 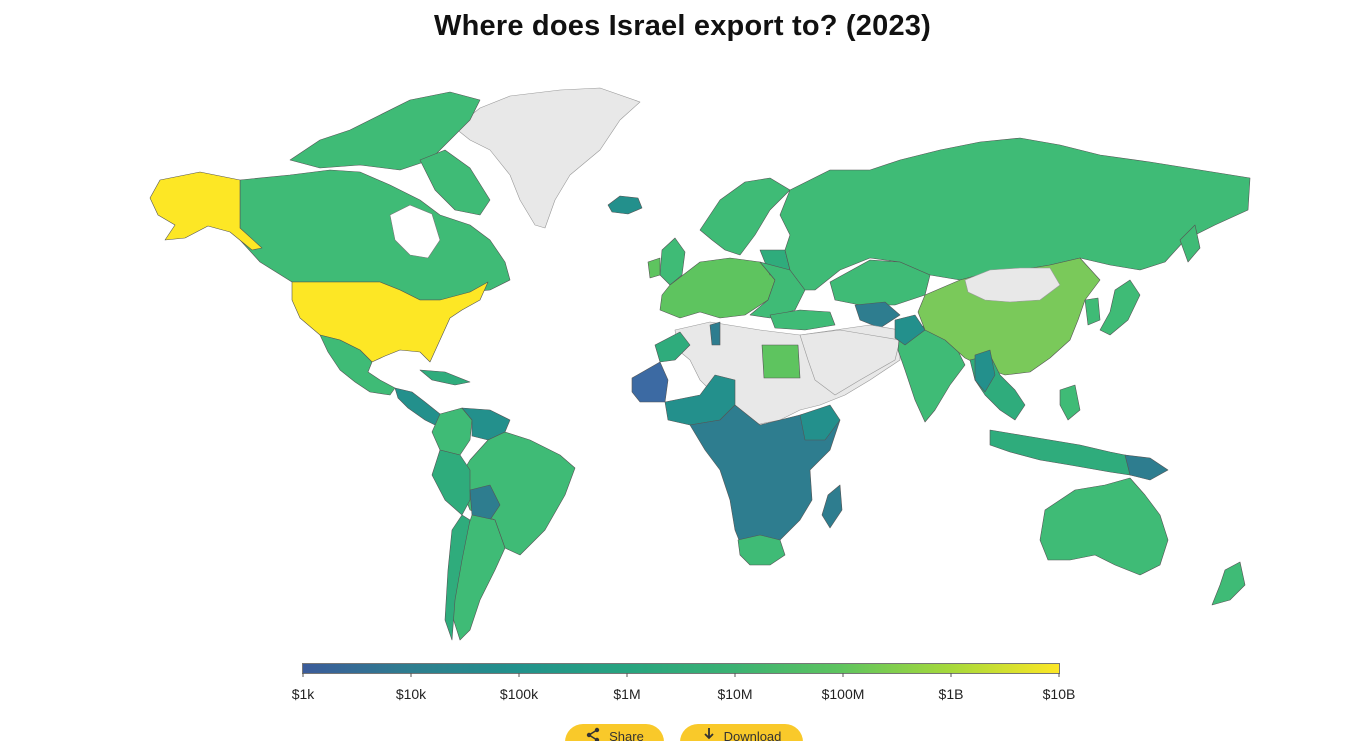 What do you see at coordinates (626, 734) in the screenshot?
I see `share-button-label: Share` at bounding box center [626, 734].